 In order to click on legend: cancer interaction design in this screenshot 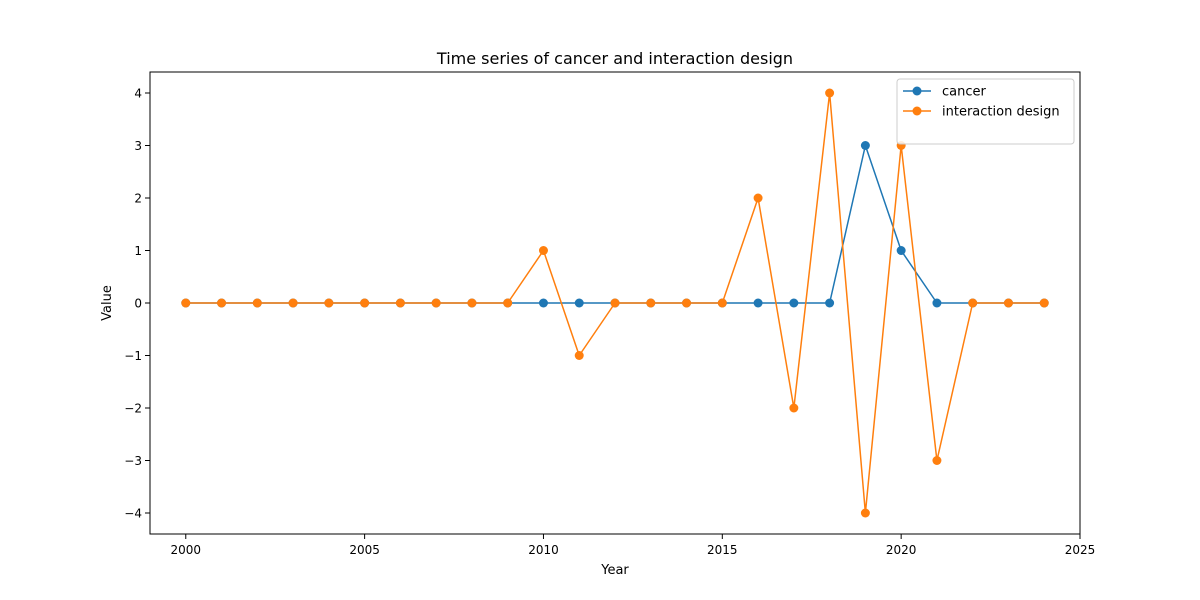, I will do `click(985, 111)`.